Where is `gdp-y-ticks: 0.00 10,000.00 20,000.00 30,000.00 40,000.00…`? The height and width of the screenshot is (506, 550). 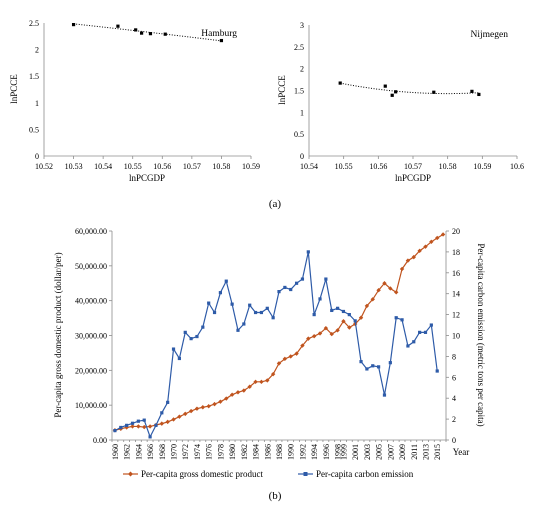 gdp-y-ticks: 0.00 10,000.00 20,000.00 30,000.00 40,000.00… is located at coordinates (93, 336).